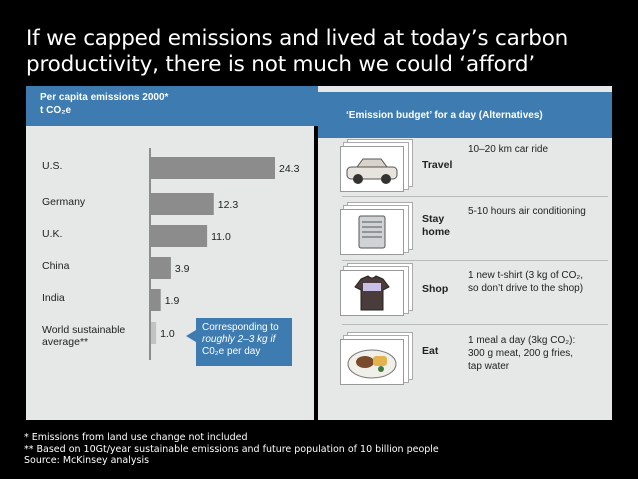 The image size is (638, 479). I want to click on alternative-description: 10–20 km car ride, so click(508, 149).